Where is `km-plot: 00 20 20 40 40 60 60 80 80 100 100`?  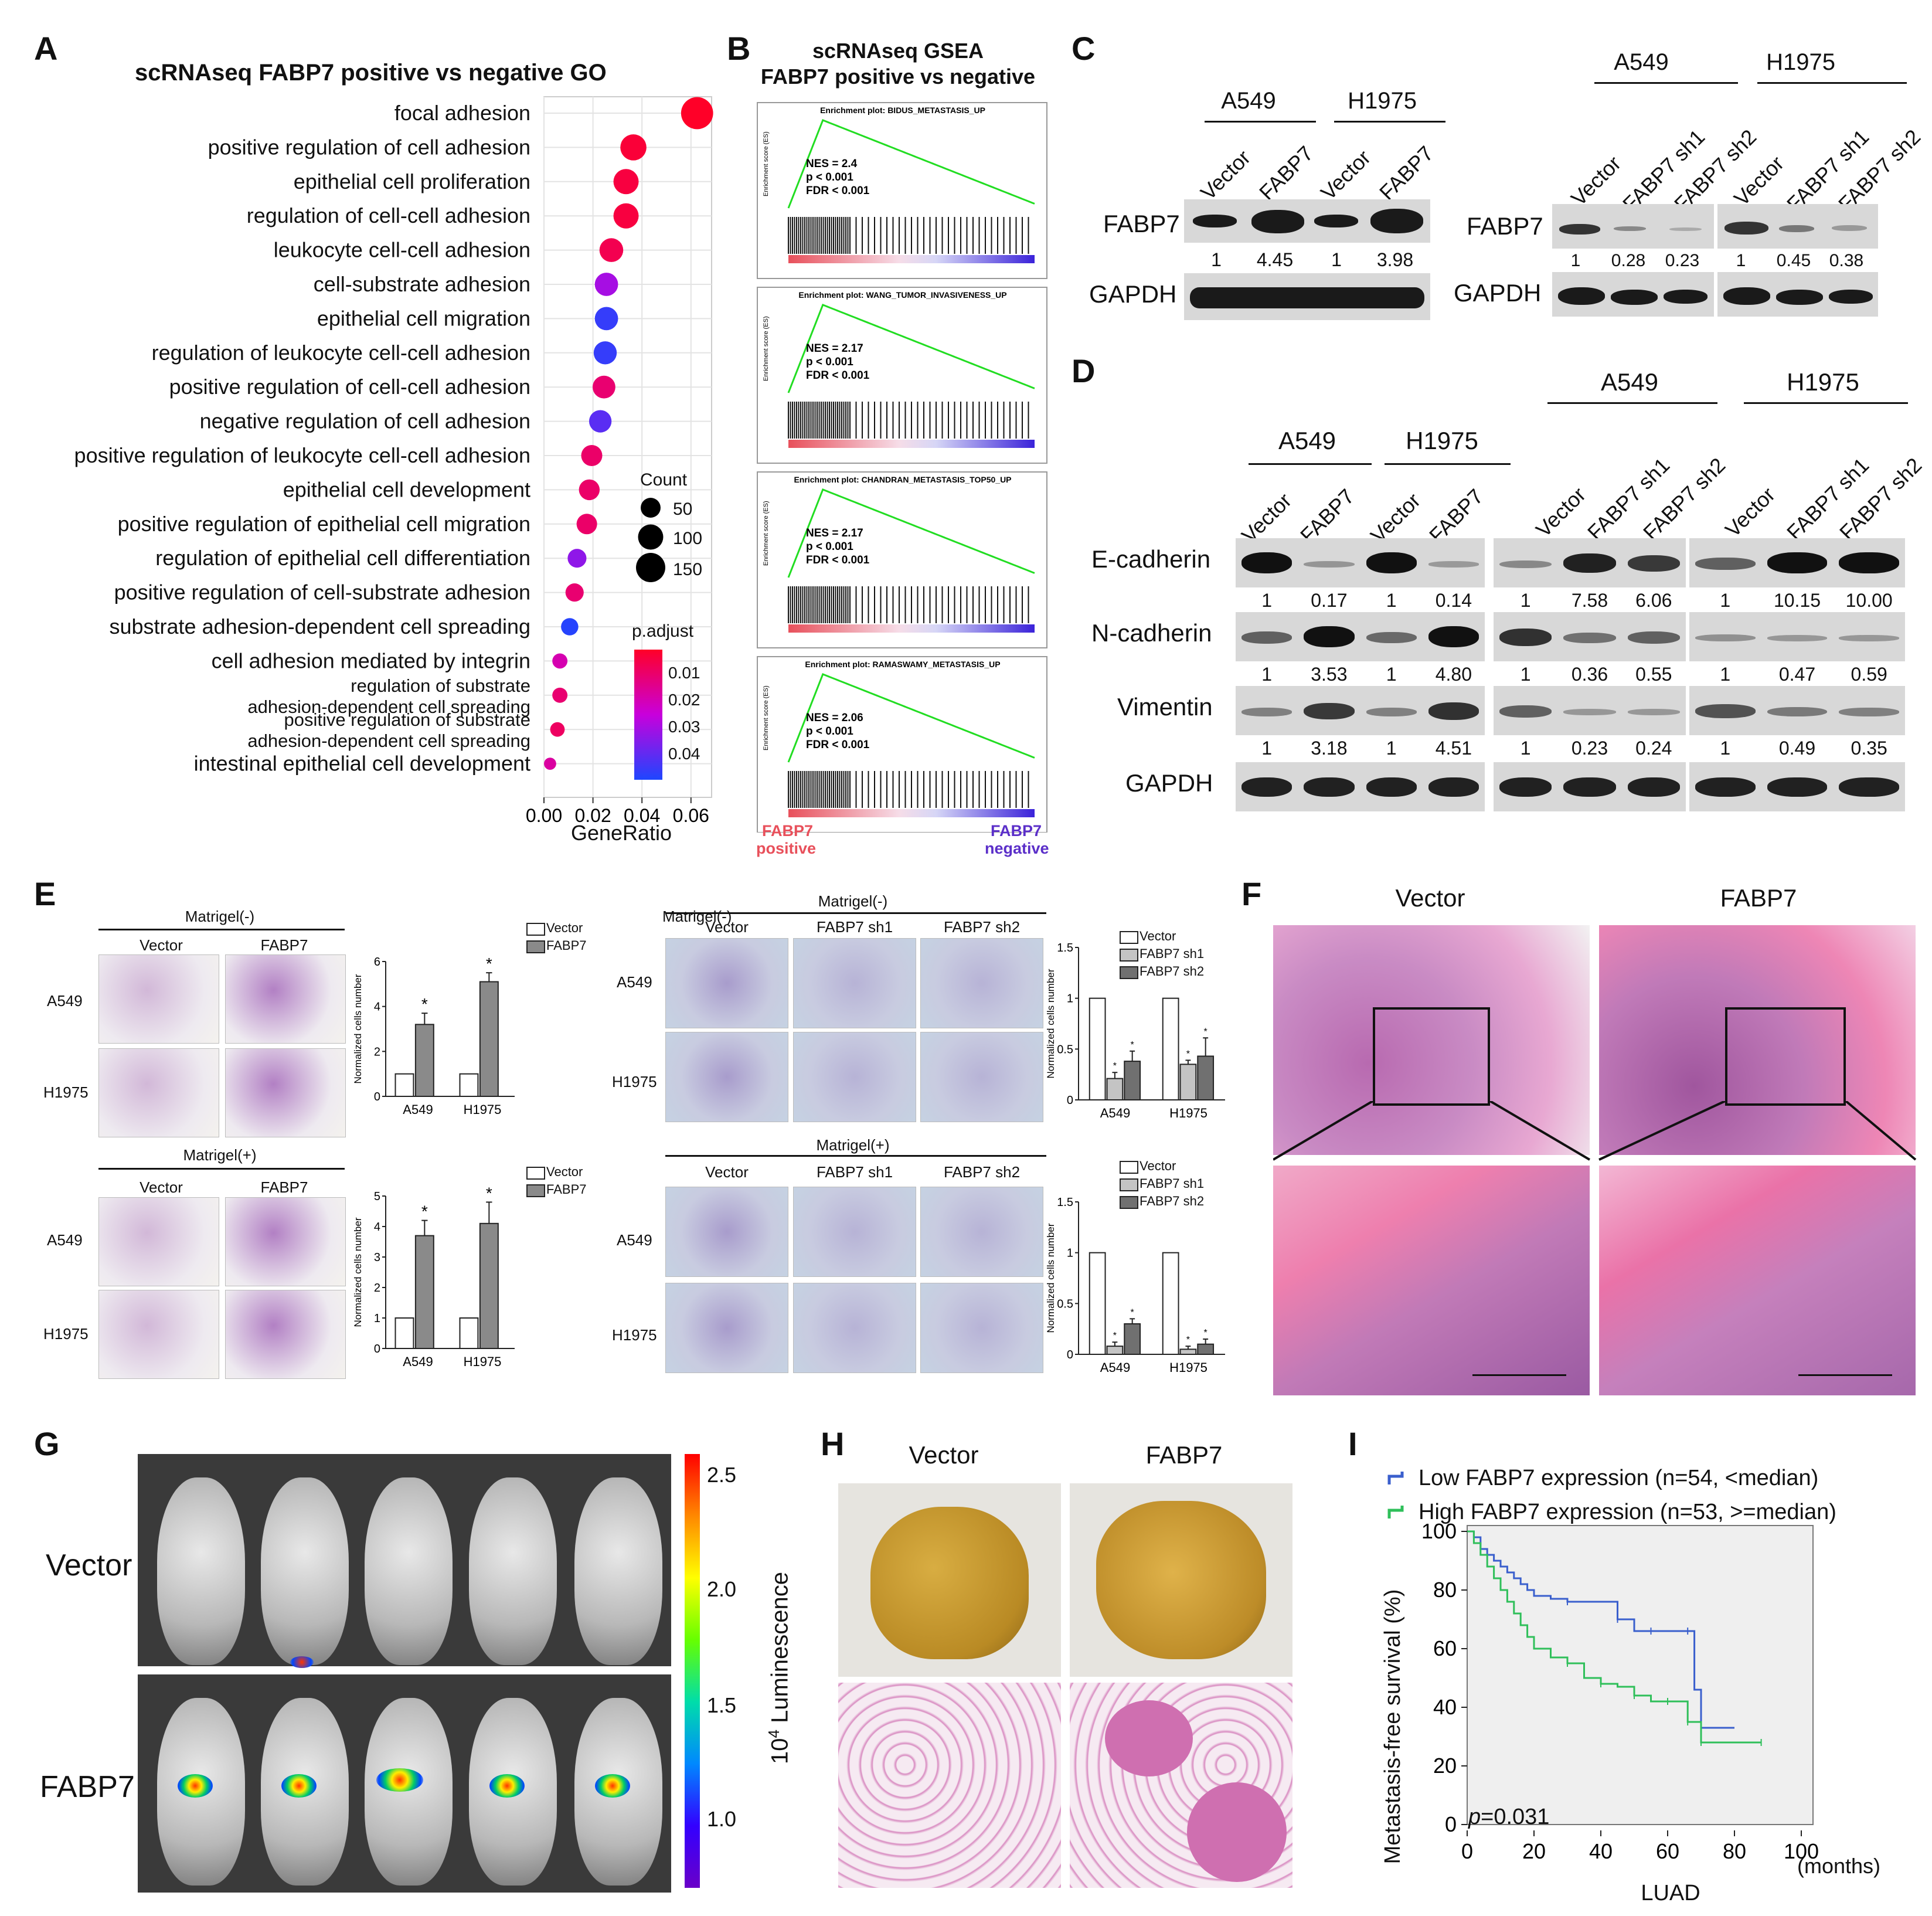
km-plot: 00 20 20 40 40 60 60 80 80 100 100 is located at coordinates (1603, 1667).